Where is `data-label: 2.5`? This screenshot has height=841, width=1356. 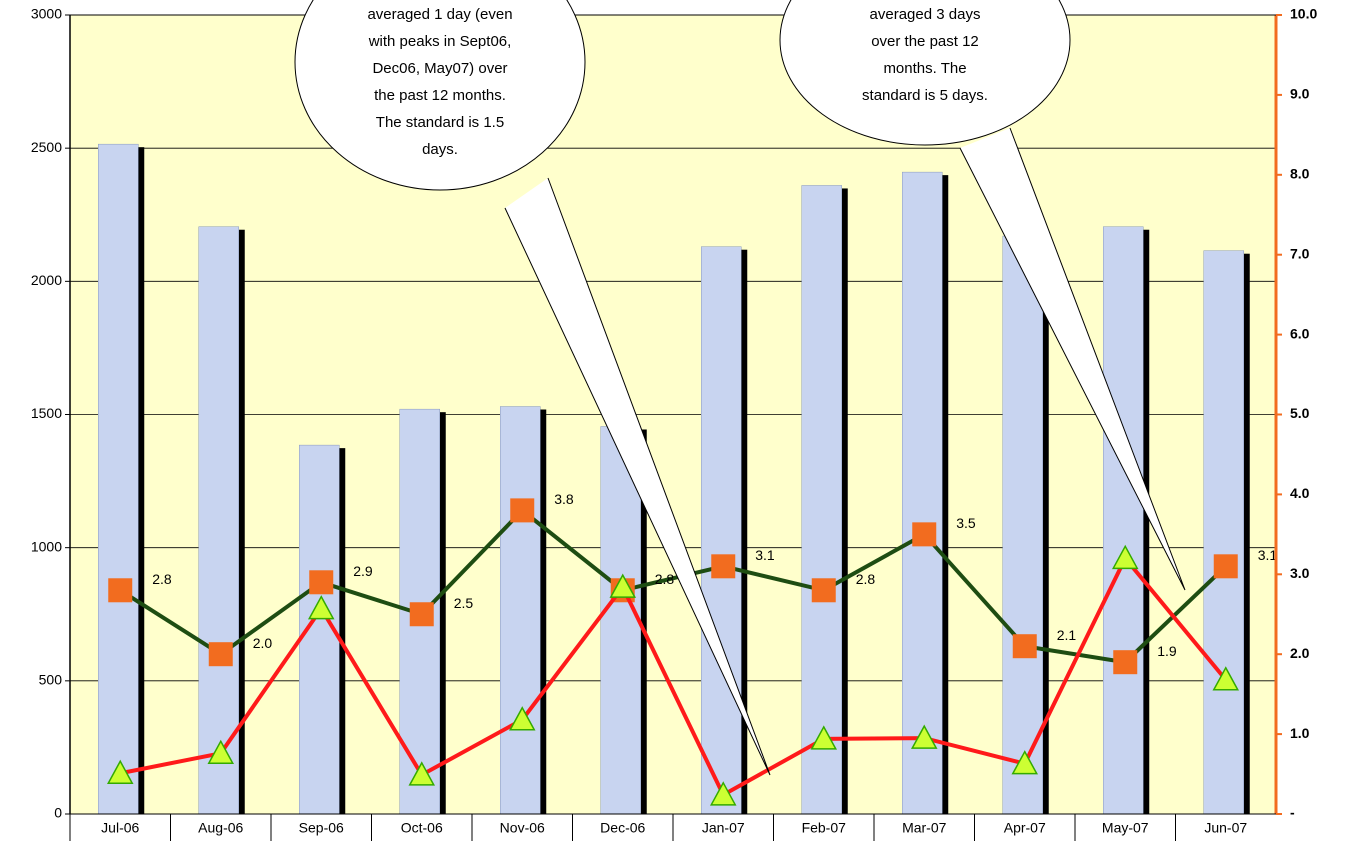 data-label: 2.5 is located at coordinates (464, 603).